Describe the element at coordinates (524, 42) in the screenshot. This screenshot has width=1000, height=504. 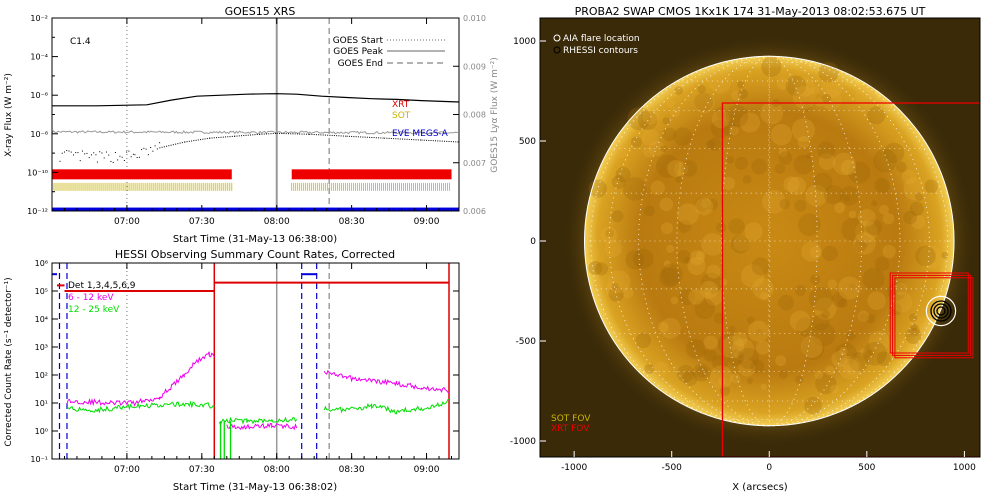
I see `swap-y-tick-label: 1000` at that location.